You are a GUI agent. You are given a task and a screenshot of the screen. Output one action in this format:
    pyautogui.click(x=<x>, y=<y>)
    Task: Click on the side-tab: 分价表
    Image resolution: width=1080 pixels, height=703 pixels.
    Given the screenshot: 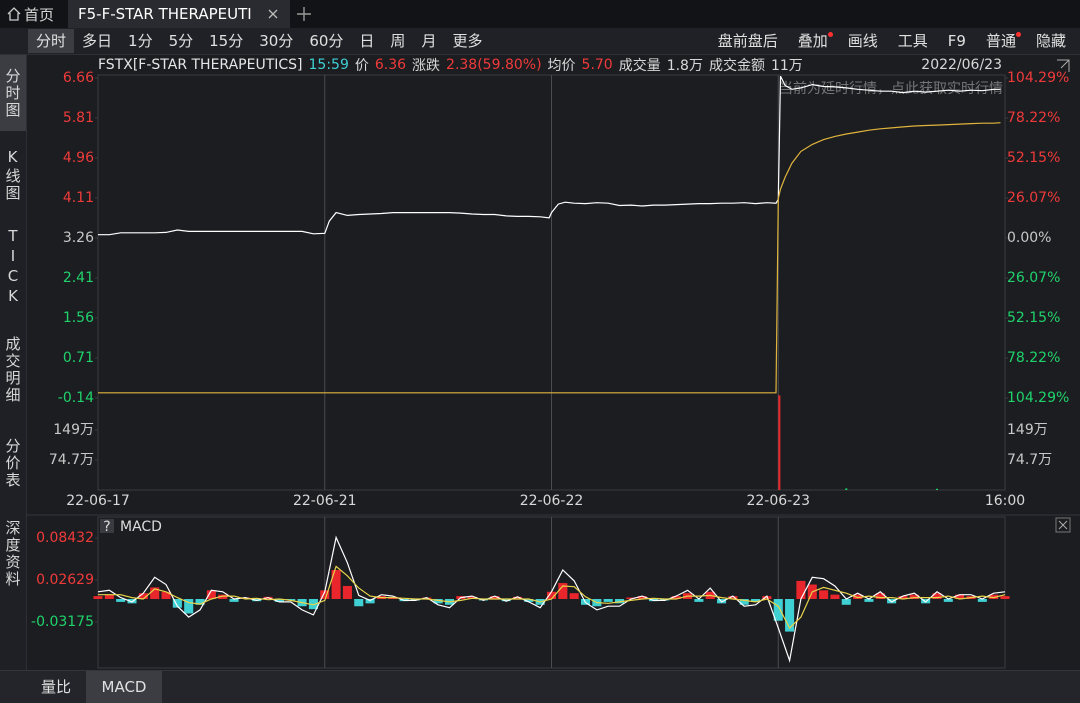 What is the action you would take?
    pyautogui.click(x=12, y=463)
    